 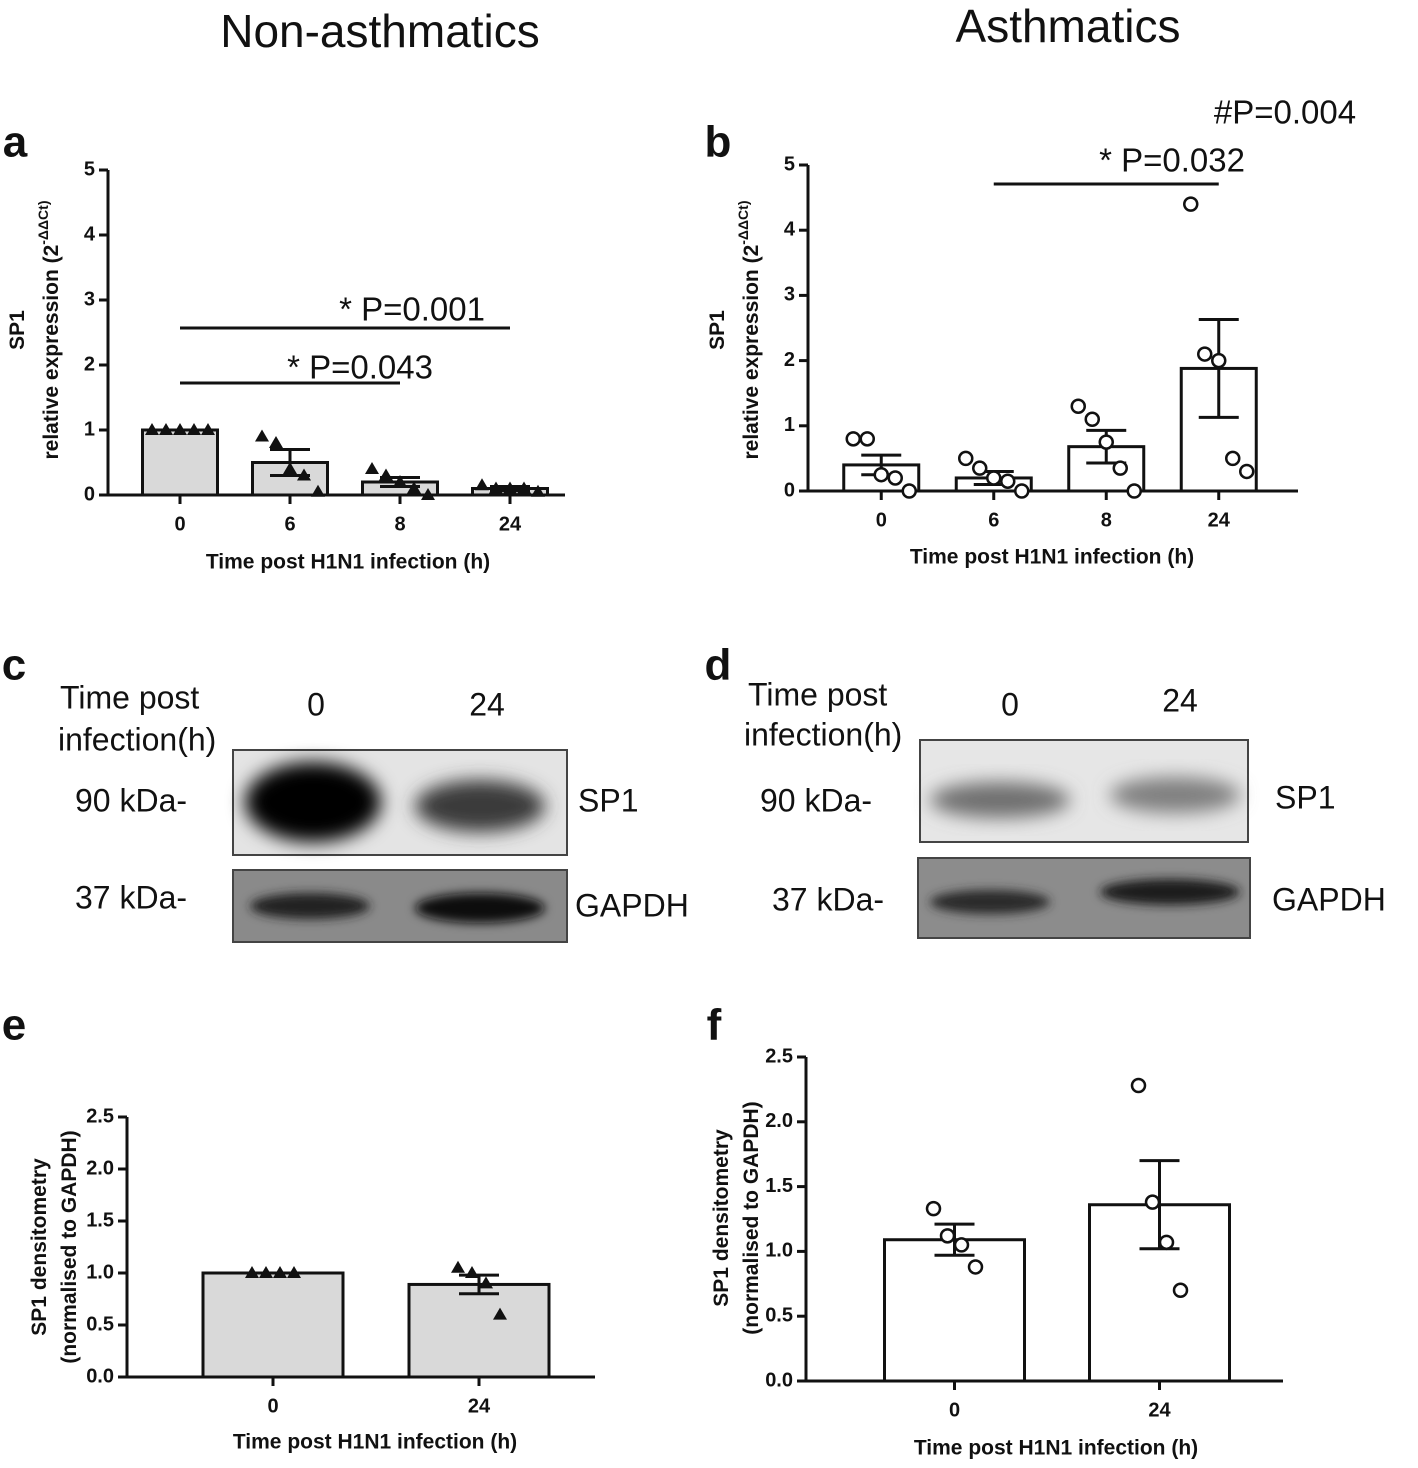 I want to click on y-axis-label-part: SP1 densitometry, so click(x=39, y=1247).